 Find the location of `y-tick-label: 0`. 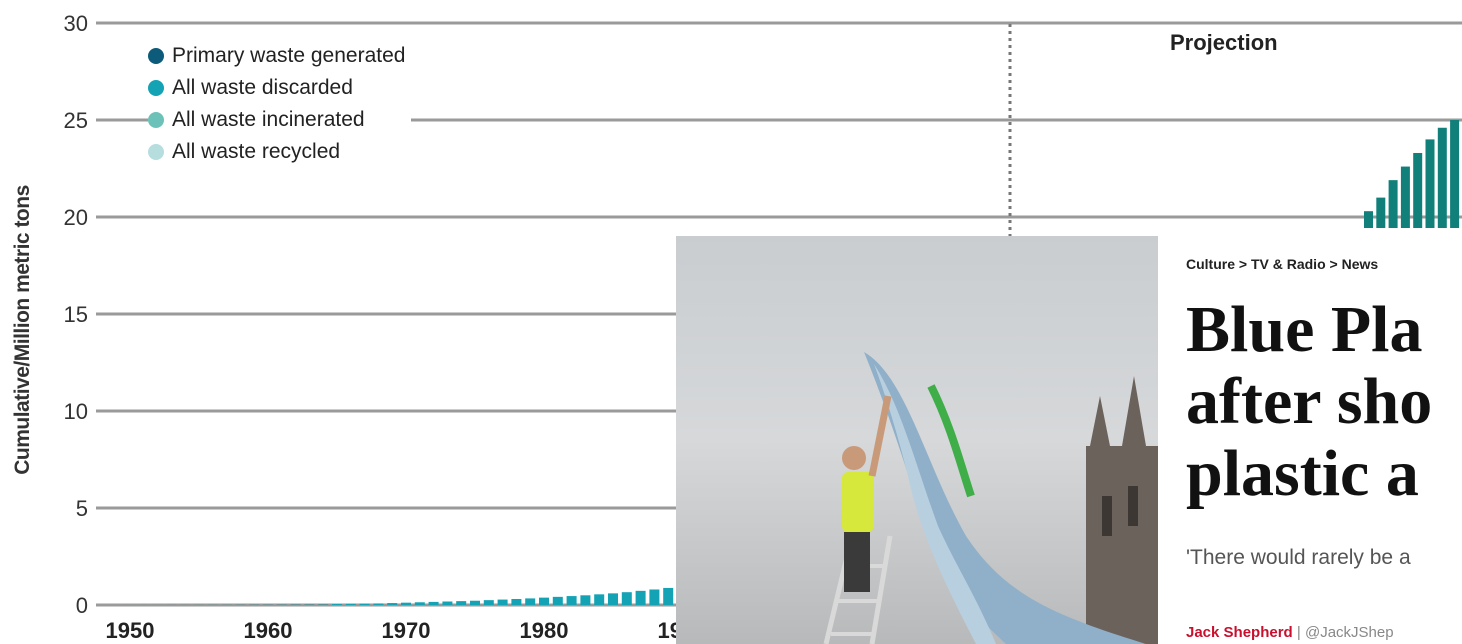

y-tick-label: 0 is located at coordinates (82, 605).